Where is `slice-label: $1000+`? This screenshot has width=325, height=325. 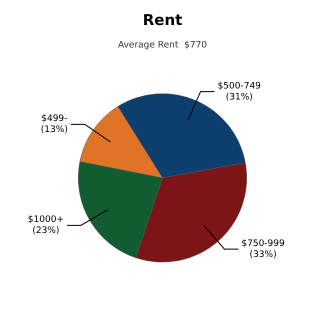
slice-label: $1000+ is located at coordinates (46, 220).